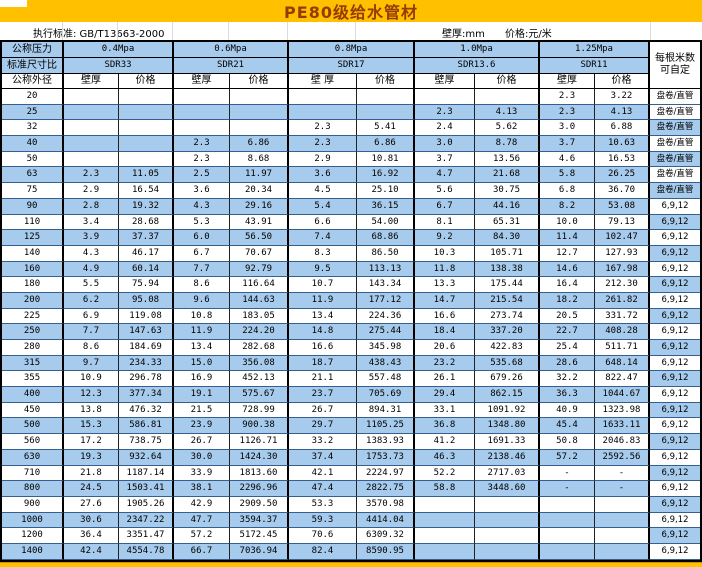 This screenshot has height=567, width=702. What do you see at coordinates (146, 520) in the screenshot?
I see `price-cell: 2347.22` at bounding box center [146, 520].